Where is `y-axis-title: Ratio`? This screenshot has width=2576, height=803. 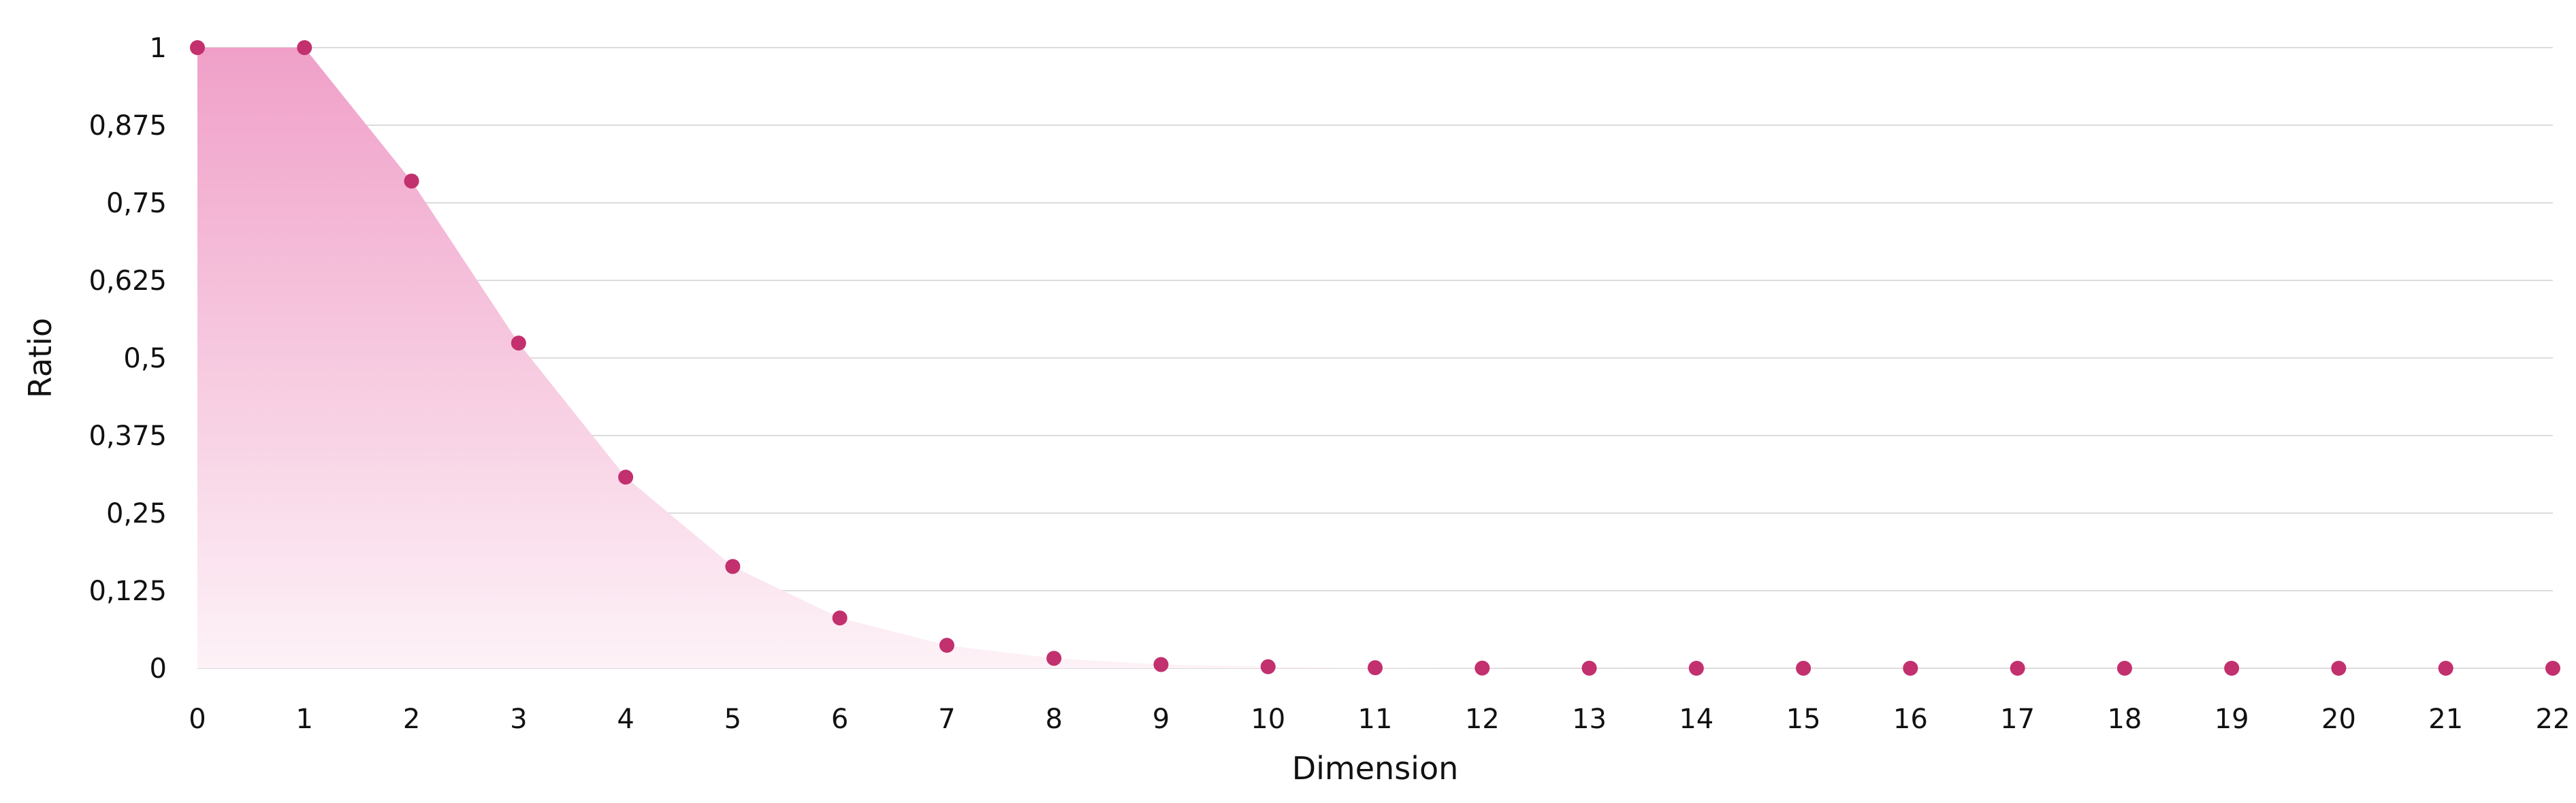
y-axis-title: Ratio is located at coordinates (41, 358).